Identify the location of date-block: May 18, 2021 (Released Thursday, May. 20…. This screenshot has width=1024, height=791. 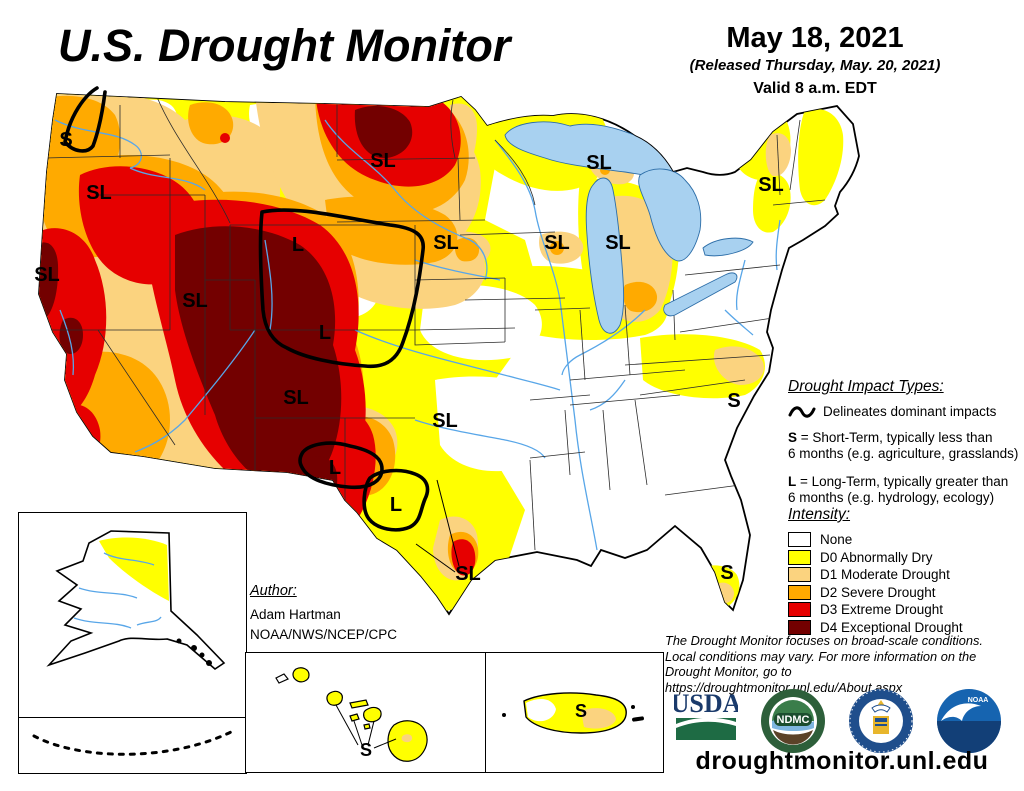
(815, 60).